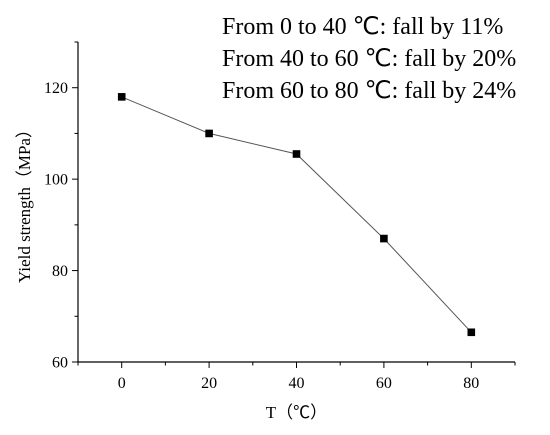  I want to click on x-tick-label: 0, so click(122, 383).